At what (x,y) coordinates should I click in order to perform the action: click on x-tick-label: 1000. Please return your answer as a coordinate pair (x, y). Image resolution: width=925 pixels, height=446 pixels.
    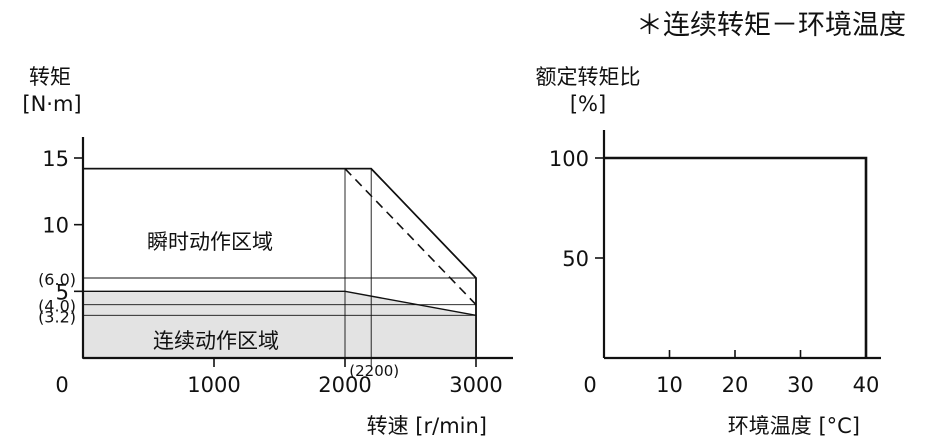
    Looking at the image, I should click on (213, 385).